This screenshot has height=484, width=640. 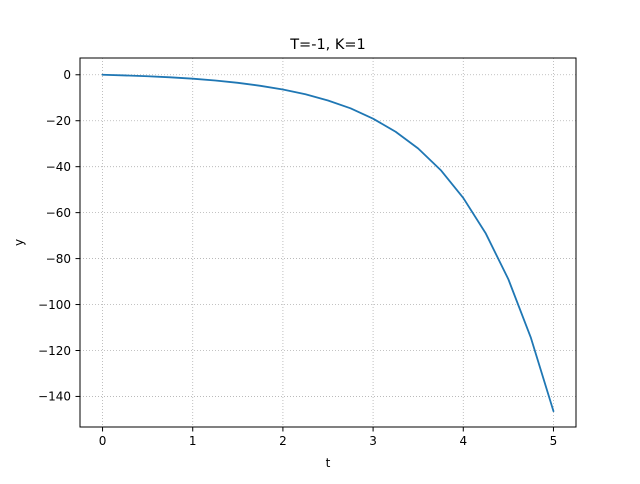 I want to click on y-tick-label: −140, so click(x=54, y=397).